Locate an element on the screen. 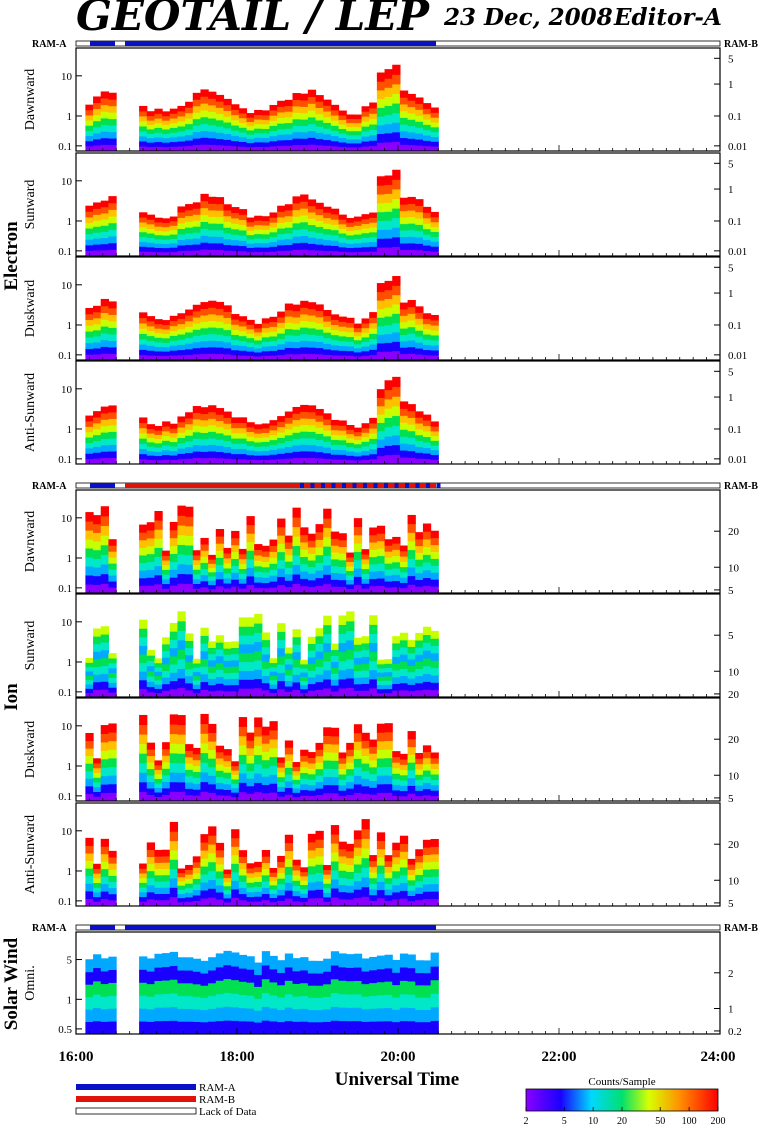 The width and height of the screenshot is (762, 1128). x-tick-label-0: 16:00 is located at coordinates (76, 1057).